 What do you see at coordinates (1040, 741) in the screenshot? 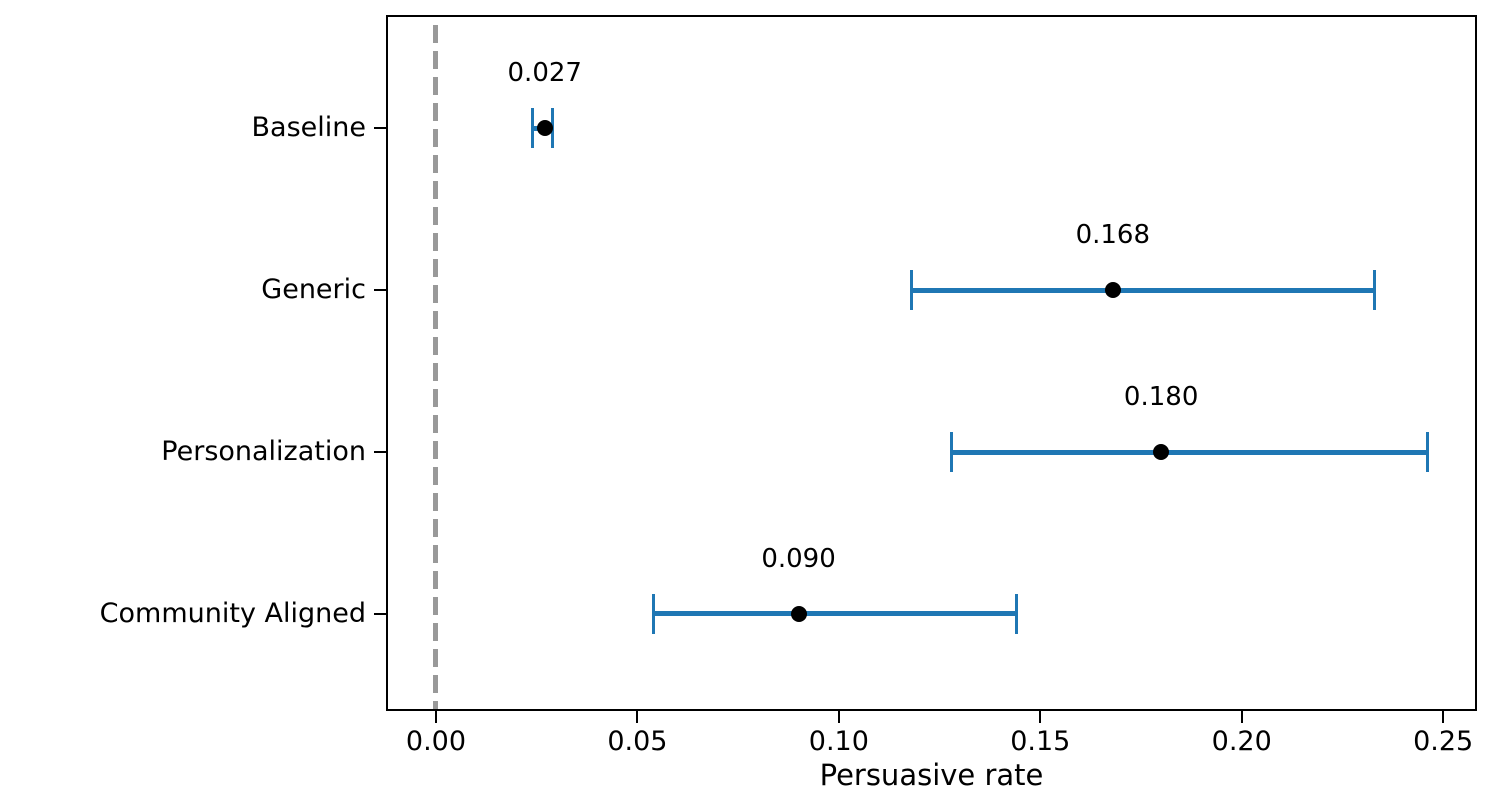
I see `x-tick-label: 0.15` at bounding box center [1040, 741].